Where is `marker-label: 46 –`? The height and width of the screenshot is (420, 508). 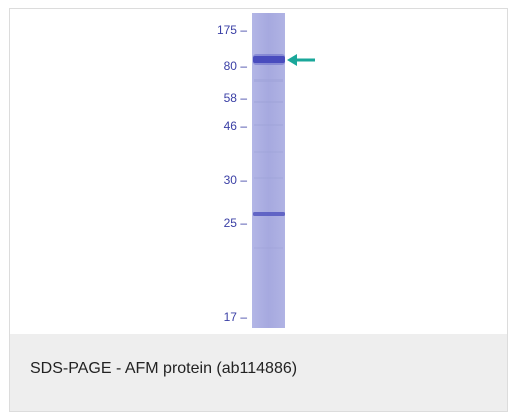 marker-label: 46 – is located at coordinates (236, 126).